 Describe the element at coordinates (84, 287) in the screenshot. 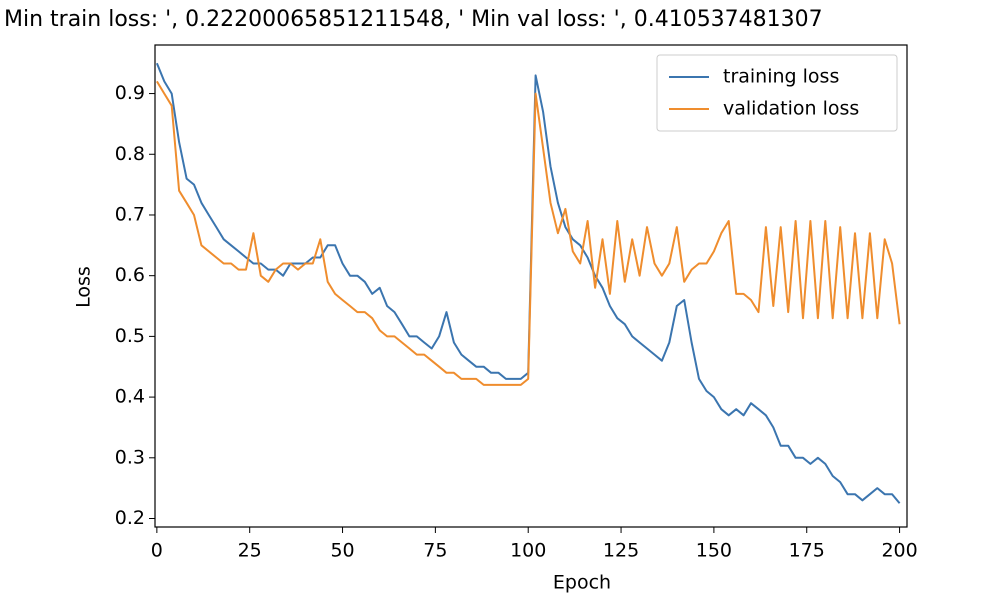

I see `y-axis-label: Loss` at that location.